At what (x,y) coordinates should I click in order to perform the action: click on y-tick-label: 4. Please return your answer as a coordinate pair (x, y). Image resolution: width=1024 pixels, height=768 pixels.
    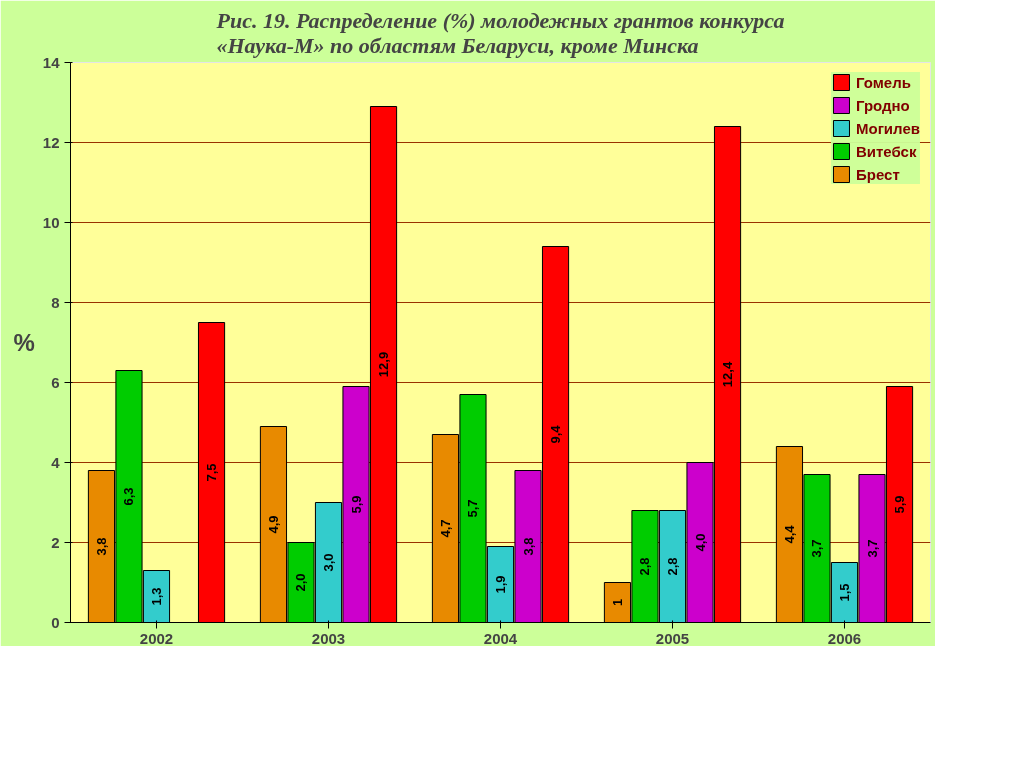
    Looking at the image, I should click on (56, 462).